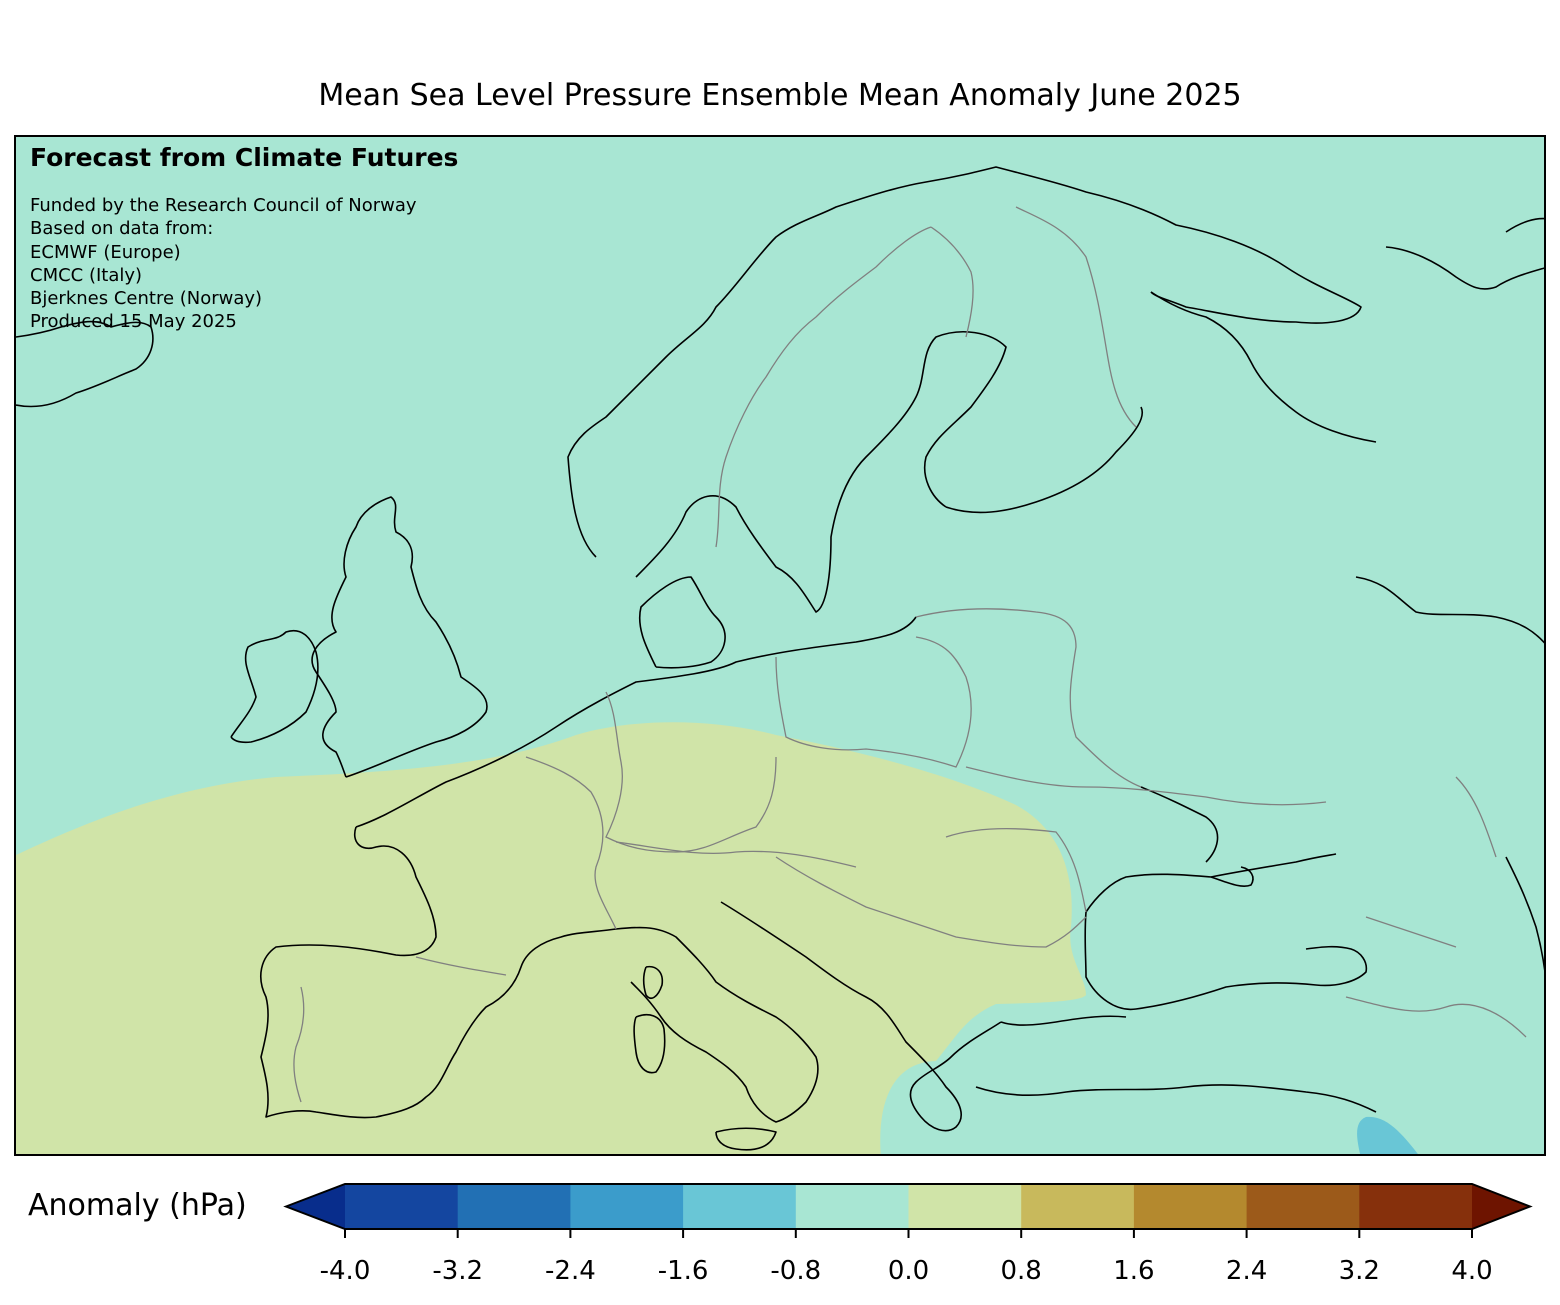 This screenshot has height=1305, width=1560. What do you see at coordinates (1449, 610) in the screenshot?
I see `coastline-east-river` at bounding box center [1449, 610].